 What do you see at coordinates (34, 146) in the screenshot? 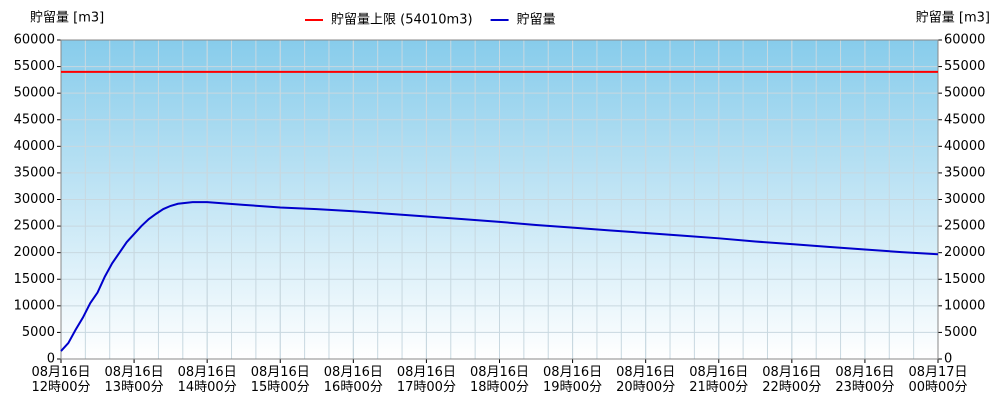
I see `y-tick-label: 40000` at bounding box center [34, 146].